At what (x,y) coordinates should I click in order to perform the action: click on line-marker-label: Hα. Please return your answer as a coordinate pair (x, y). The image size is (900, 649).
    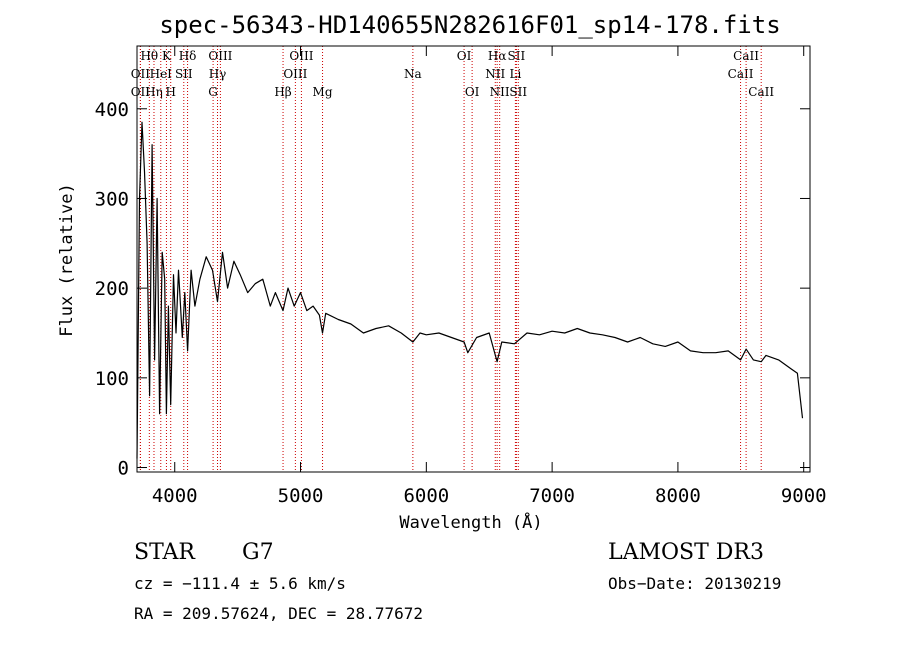
    Looking at the image, I should click on (497, 56).